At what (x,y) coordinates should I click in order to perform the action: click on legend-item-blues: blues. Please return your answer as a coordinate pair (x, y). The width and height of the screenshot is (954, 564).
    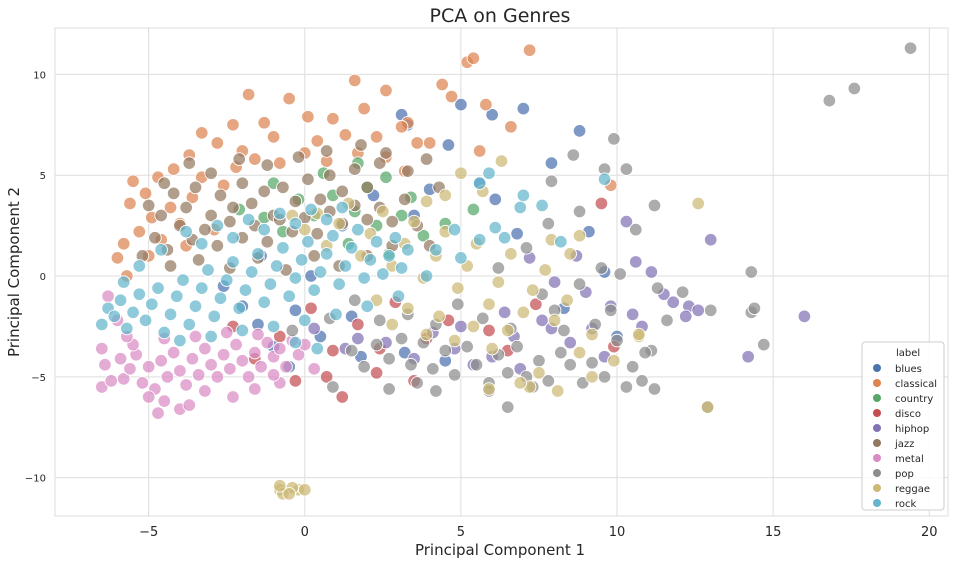
    Looking at the image, I should click on (897, 369).